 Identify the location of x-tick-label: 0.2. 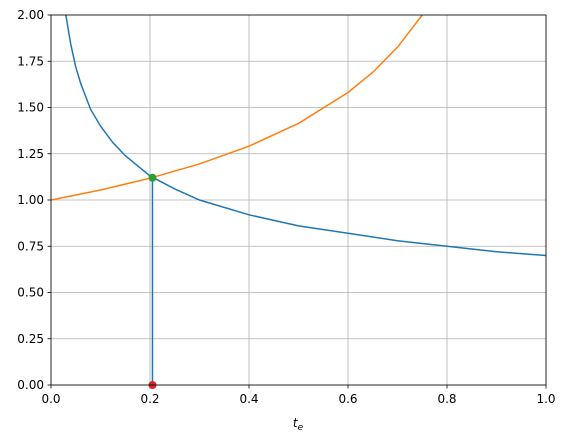
(149, 399).